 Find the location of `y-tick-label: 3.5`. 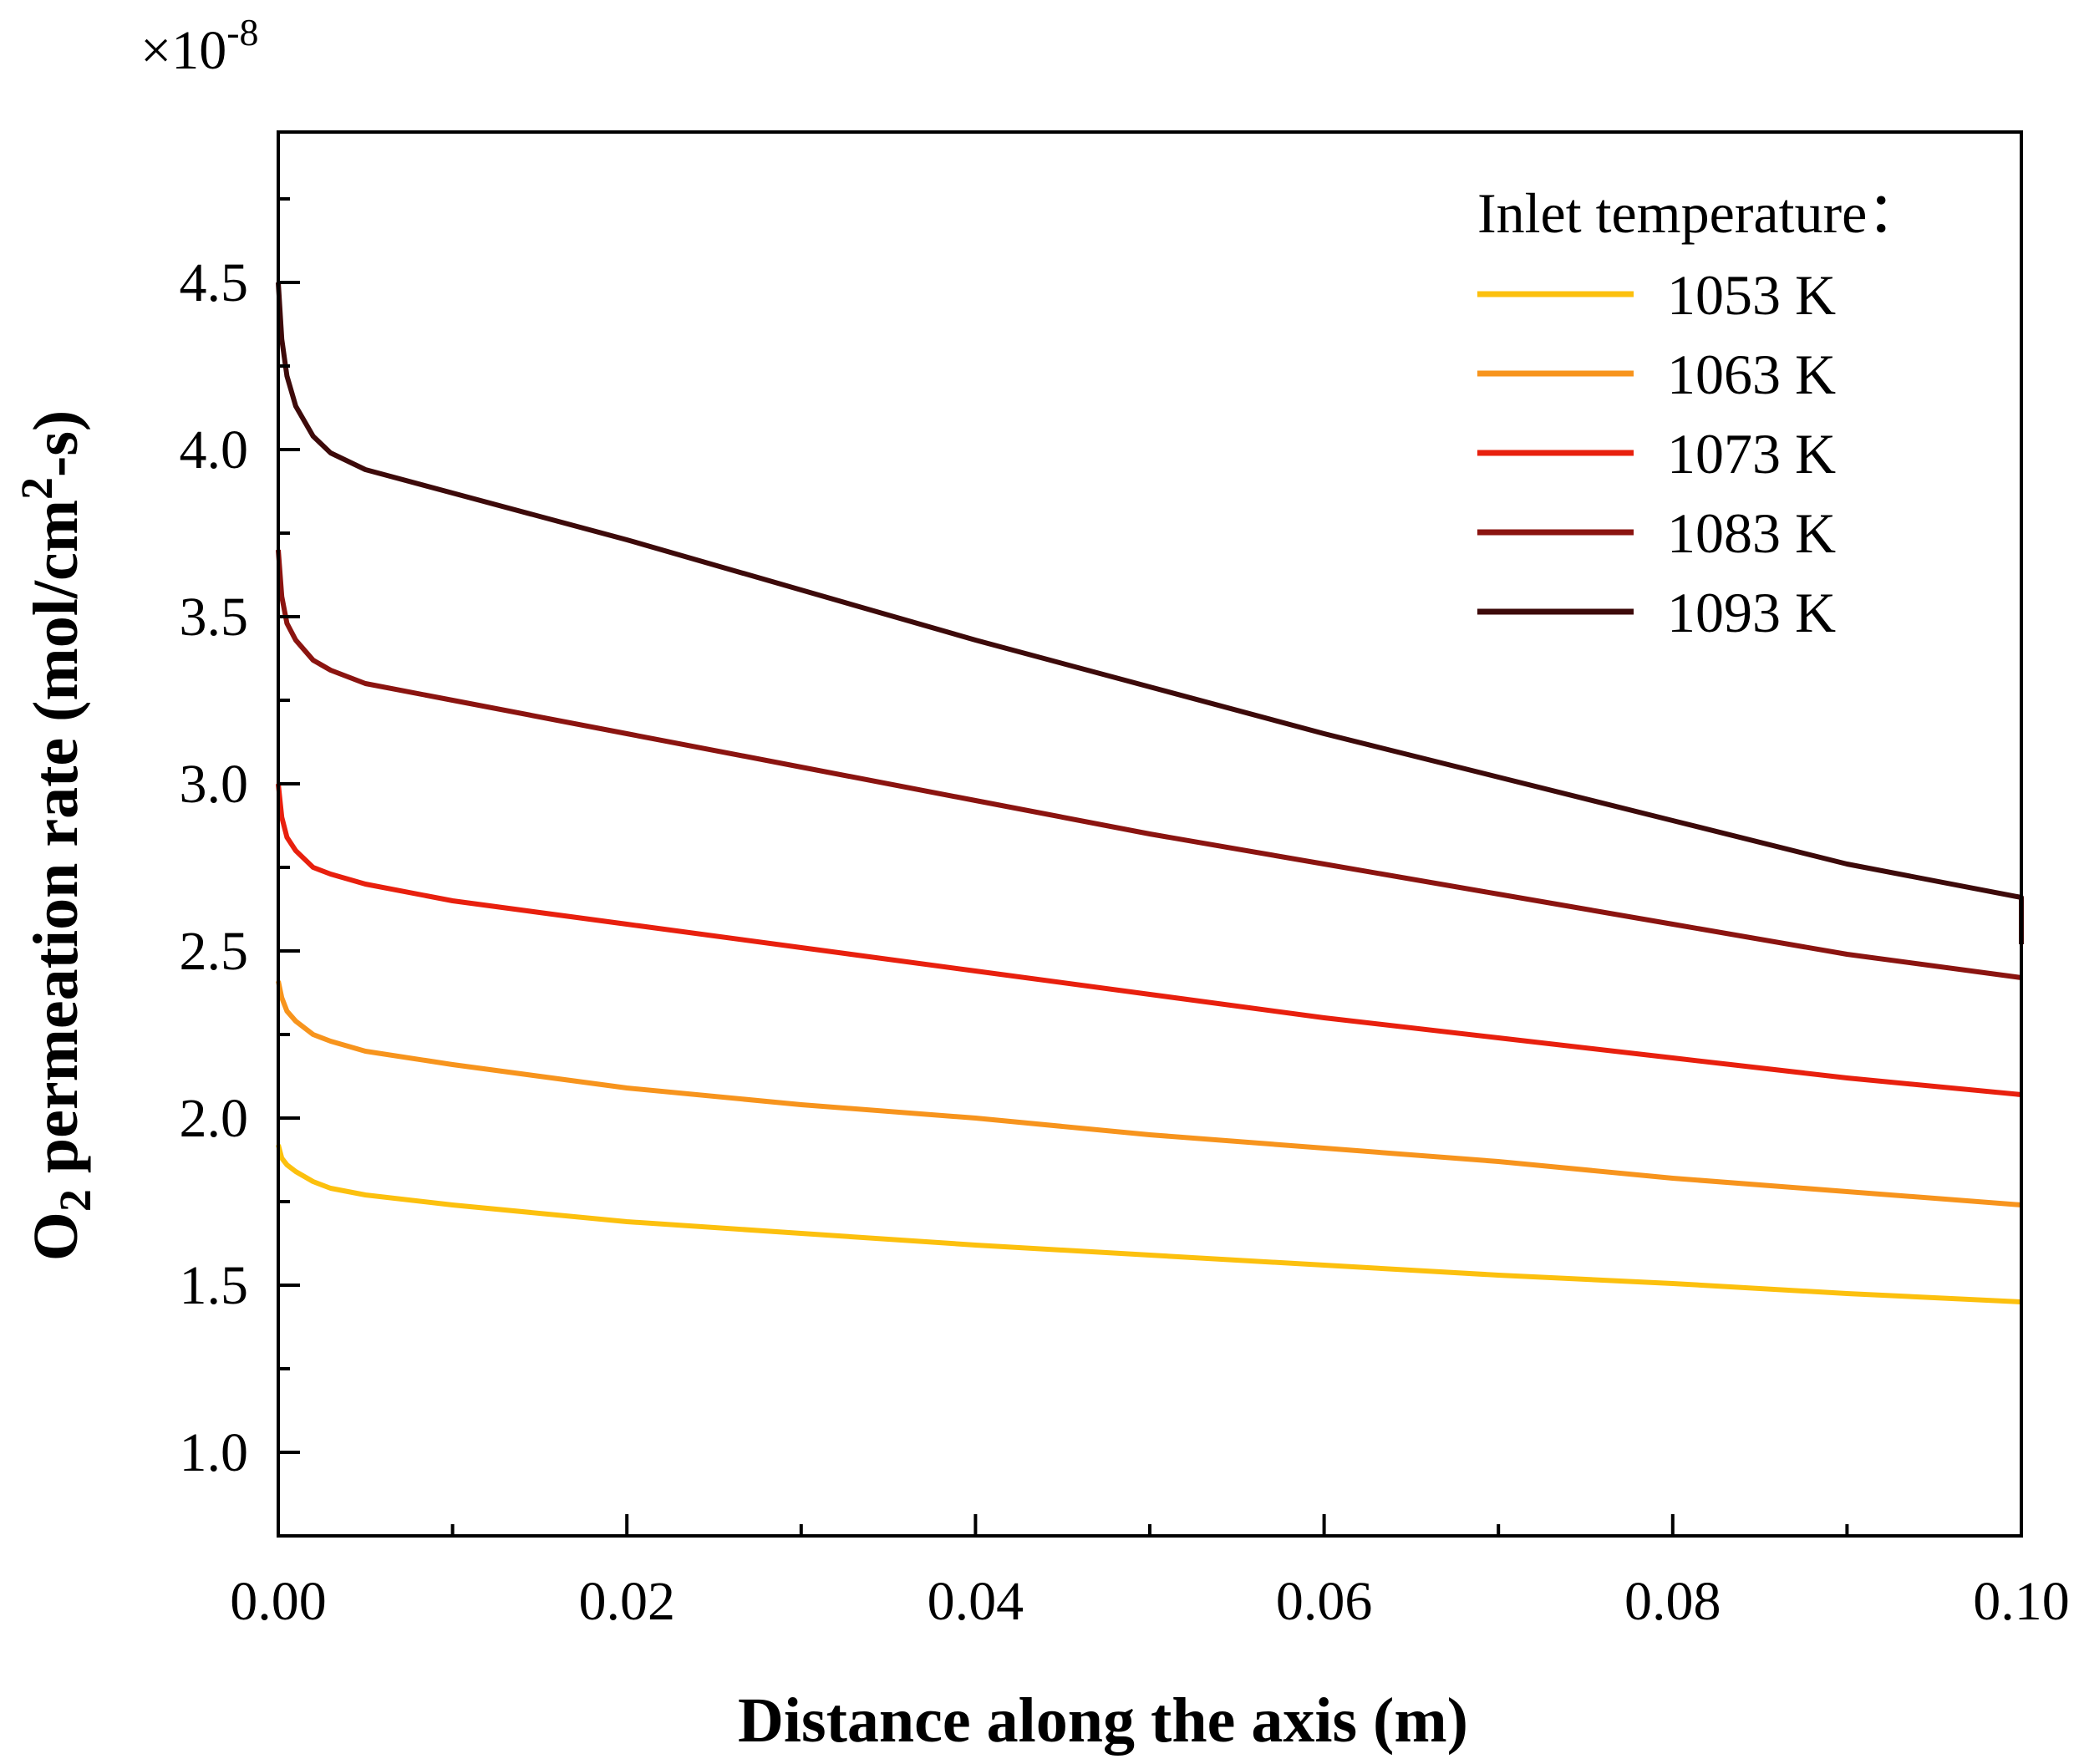

y-tick-label: 3.5 is located at coordinates (214, 617).